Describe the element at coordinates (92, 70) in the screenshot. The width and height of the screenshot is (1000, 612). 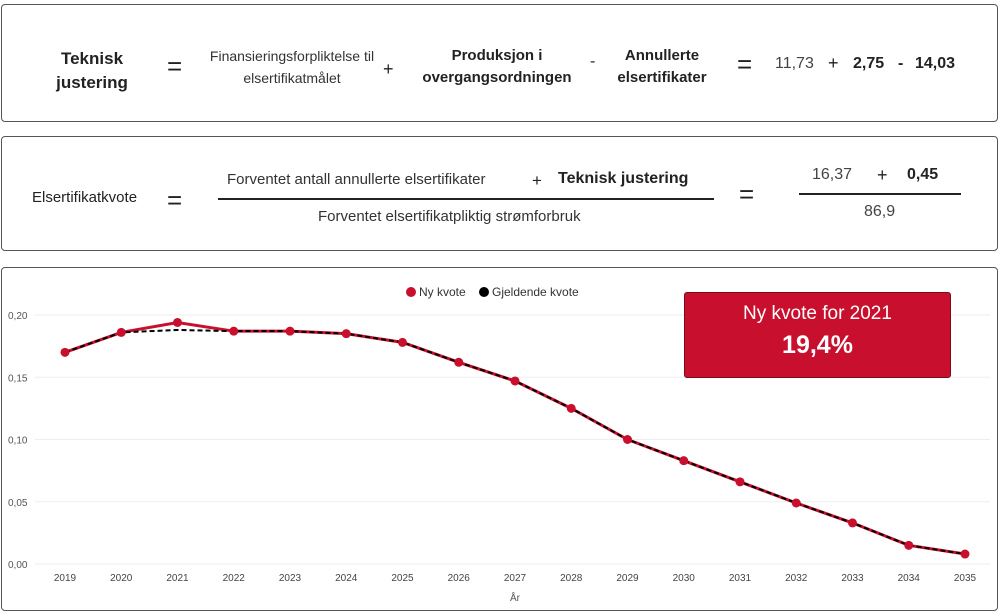
I see `lhs: Teknisk justering` at that location.